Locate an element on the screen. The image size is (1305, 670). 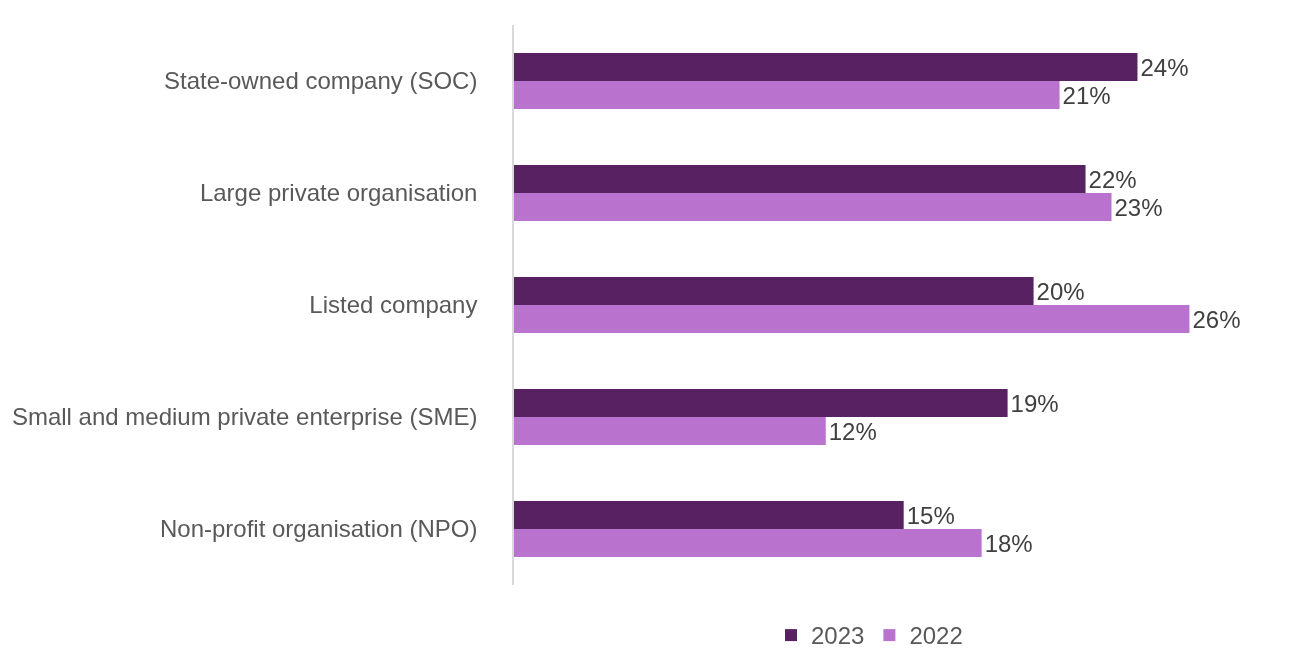
data-label: 20% is located at coordinates (1060, 291).